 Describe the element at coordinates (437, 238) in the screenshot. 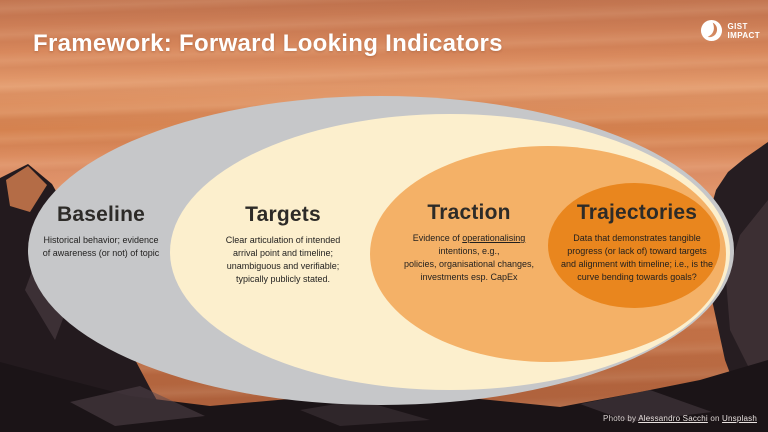

I see `traction-description-prefix: Evidence of` at that location.